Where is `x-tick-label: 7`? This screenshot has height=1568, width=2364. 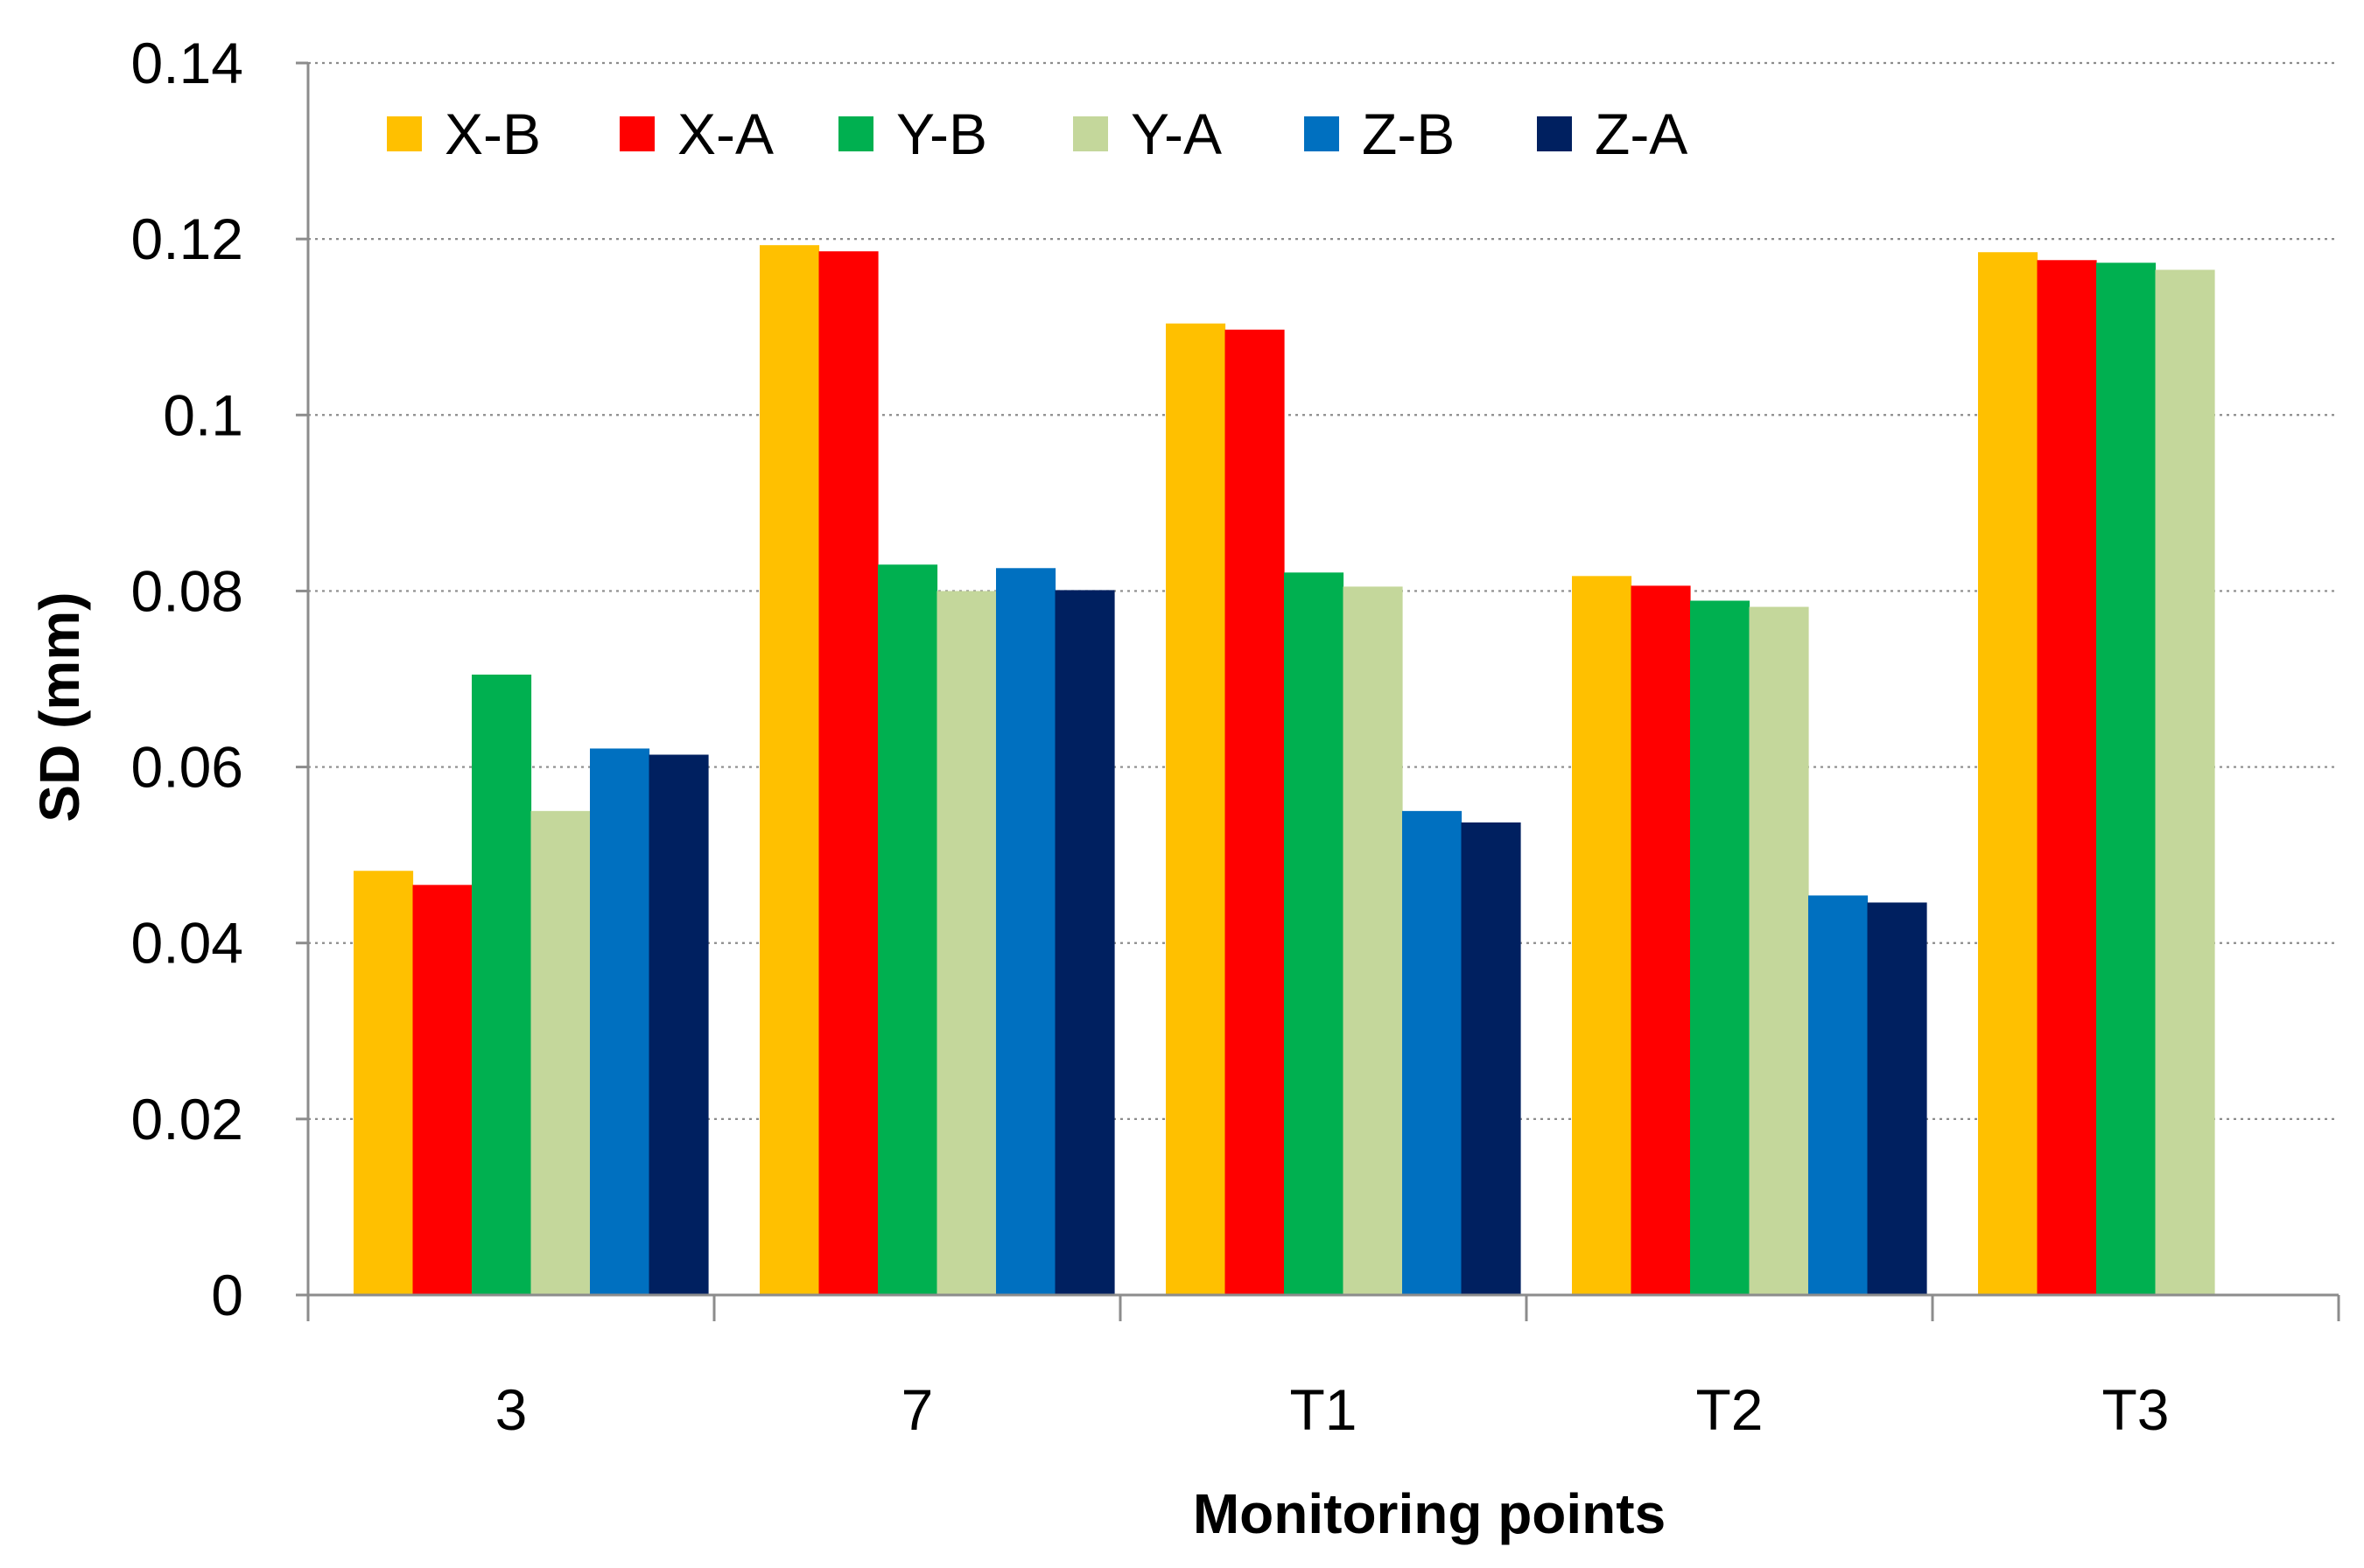
x-tick-label: 7 is located at coordinates (917, 1409).